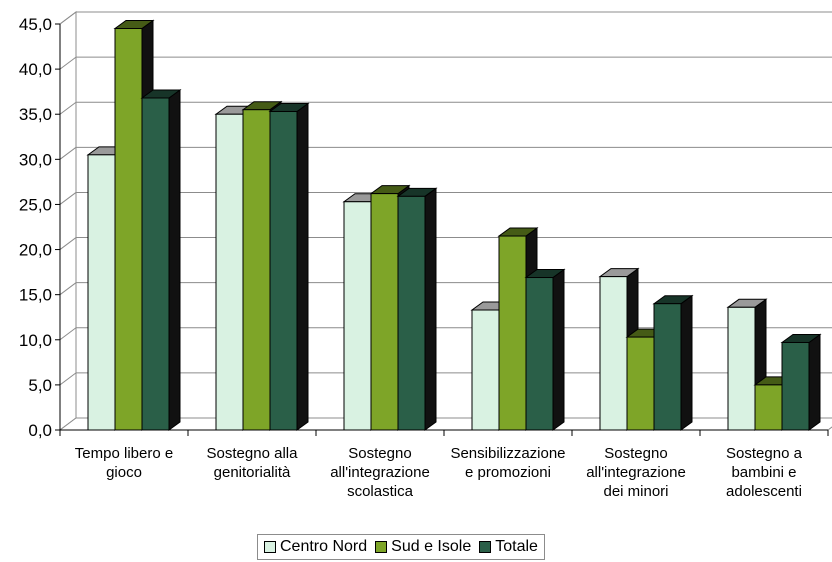 The image size is (832, 562). What do you see at coordinates (35, 69) in the screenshot?
I see `y-tick-label: 40,0` at bounding box center [35, 69].